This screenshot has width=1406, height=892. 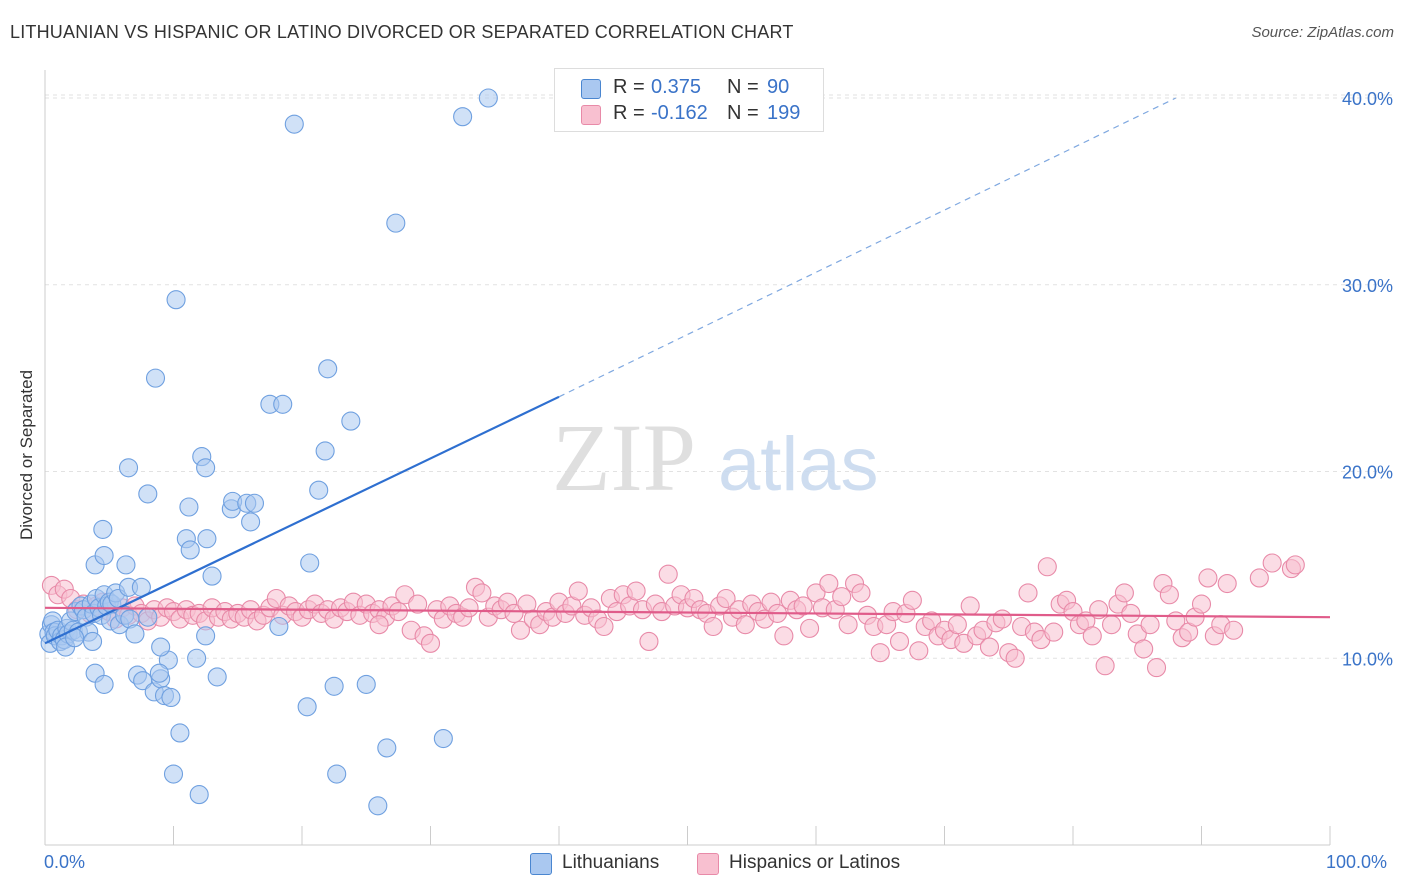 I want to click on watermark-atlas: atlas, so click(x=798, y=464).